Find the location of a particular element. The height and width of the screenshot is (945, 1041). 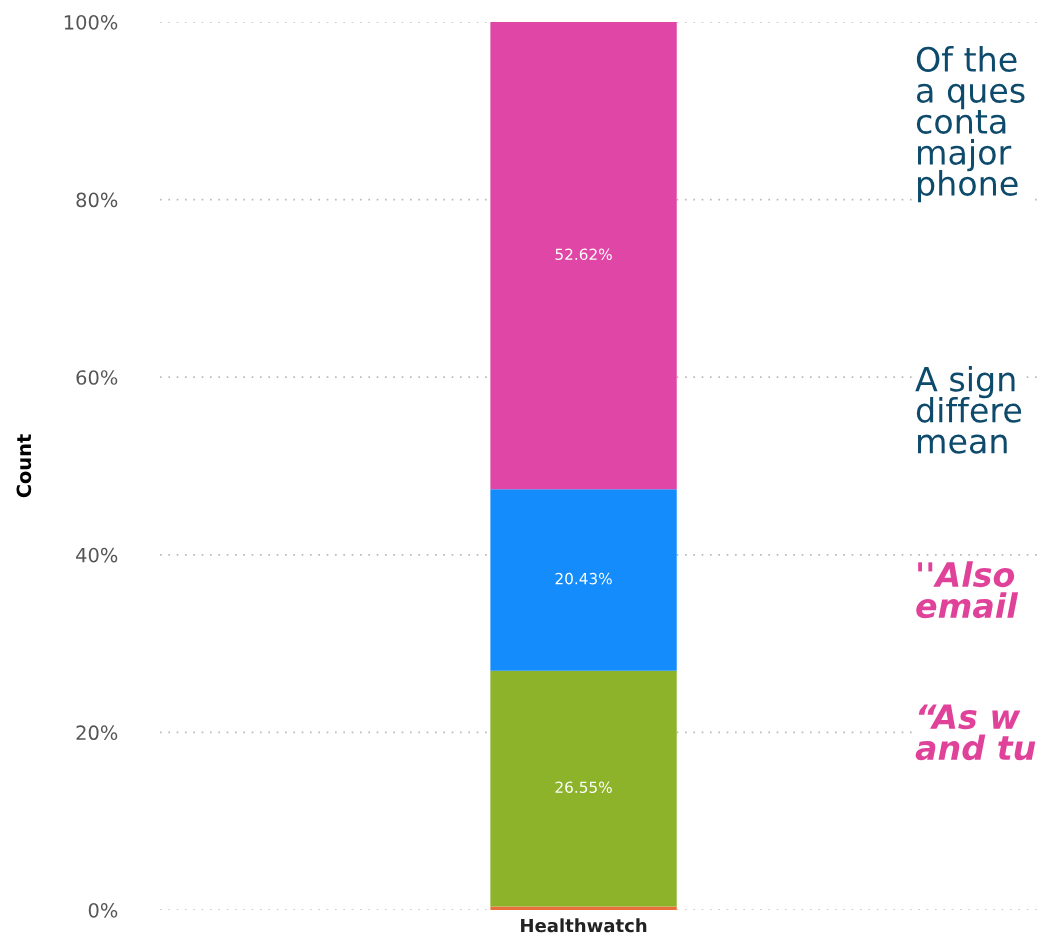

annotation: “As w and tu is located at coordinates (975, 732).